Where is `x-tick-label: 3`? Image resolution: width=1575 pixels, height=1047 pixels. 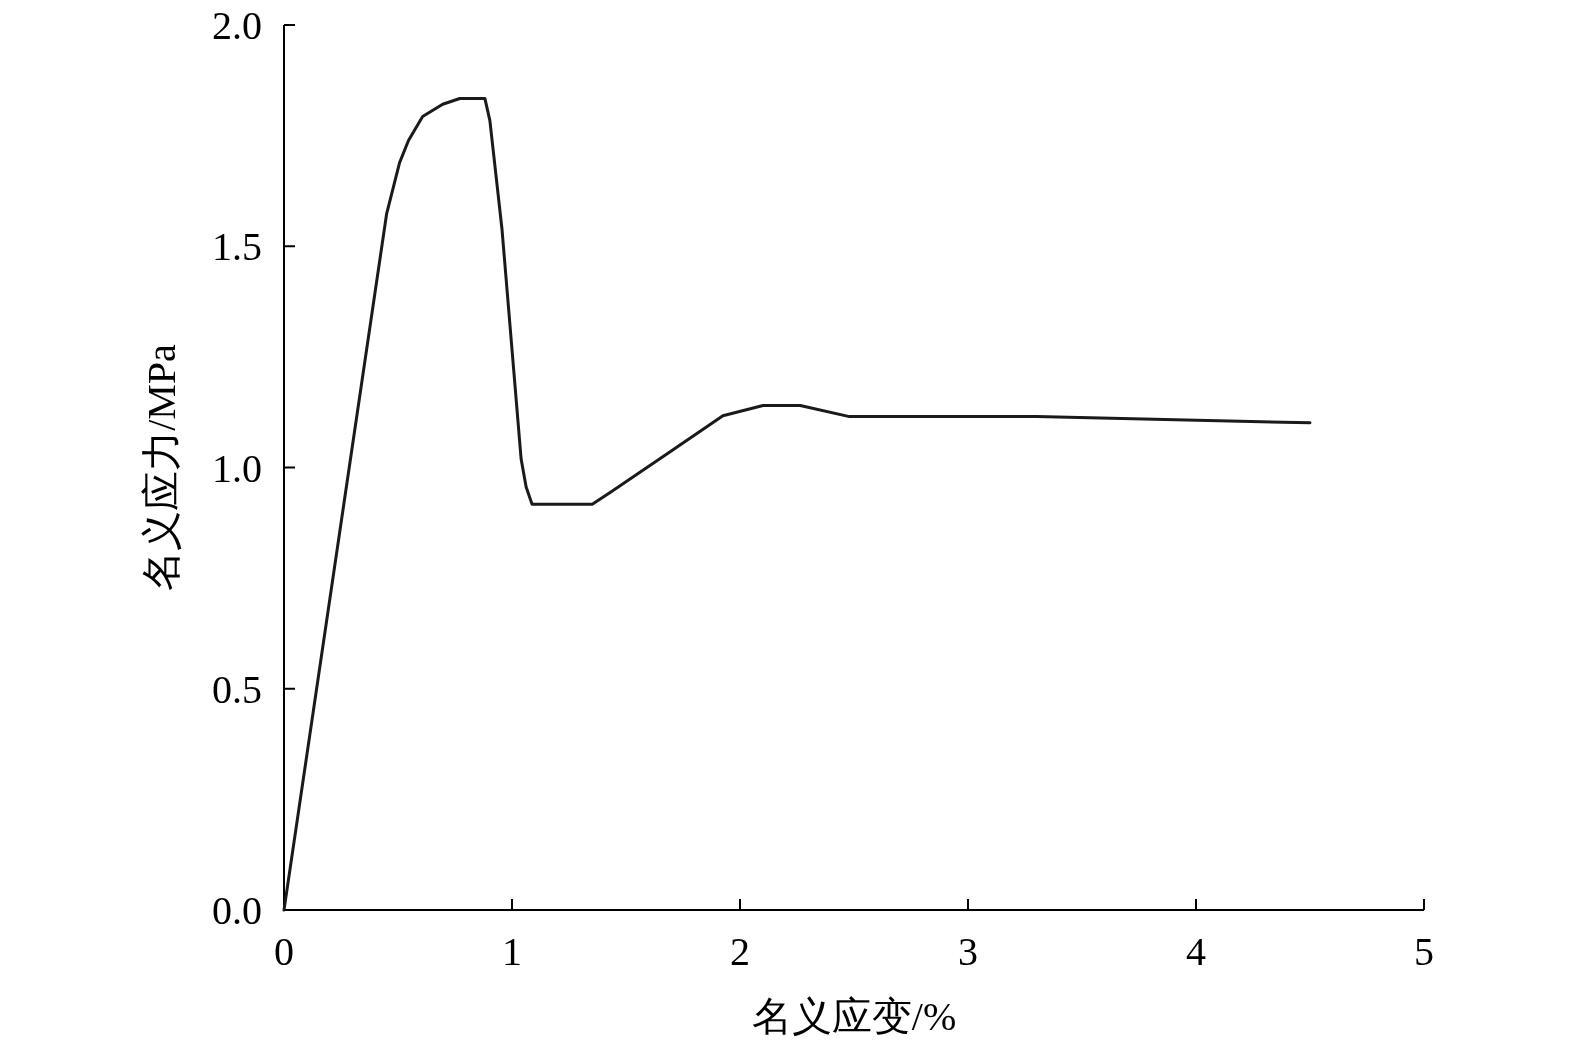 x-tick-label: 3 is located at coordinates (968, 951).